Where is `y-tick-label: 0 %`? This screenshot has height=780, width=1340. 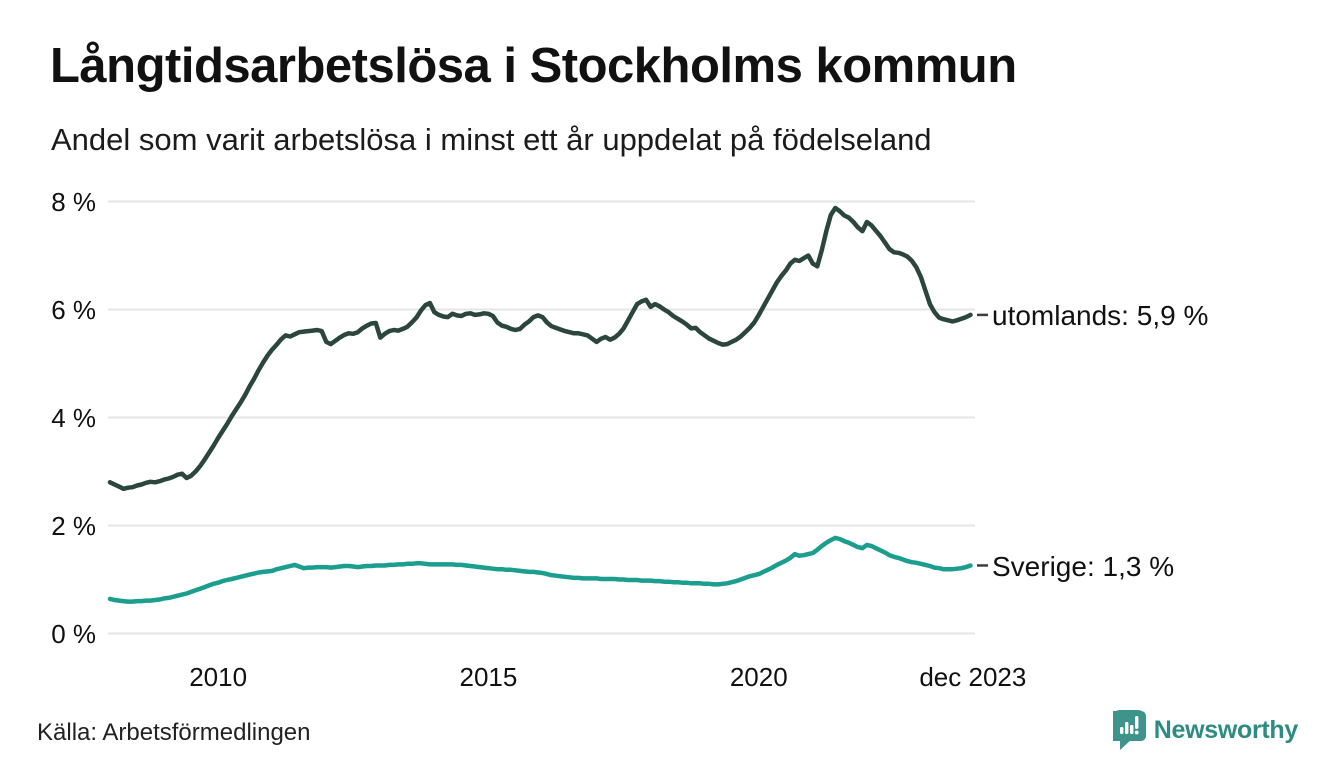 y-tick-label: 0 % is located at coordinates (73, 633).